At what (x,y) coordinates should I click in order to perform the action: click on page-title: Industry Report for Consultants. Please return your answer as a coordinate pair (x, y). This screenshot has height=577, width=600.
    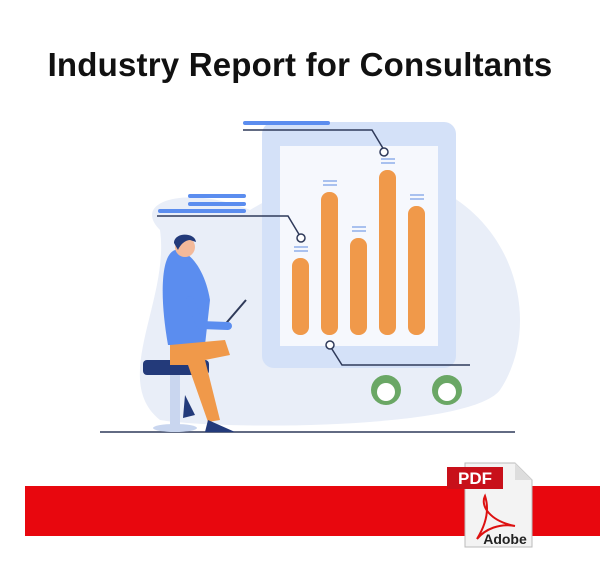
    Looking at the image, I should click on (300, 64).